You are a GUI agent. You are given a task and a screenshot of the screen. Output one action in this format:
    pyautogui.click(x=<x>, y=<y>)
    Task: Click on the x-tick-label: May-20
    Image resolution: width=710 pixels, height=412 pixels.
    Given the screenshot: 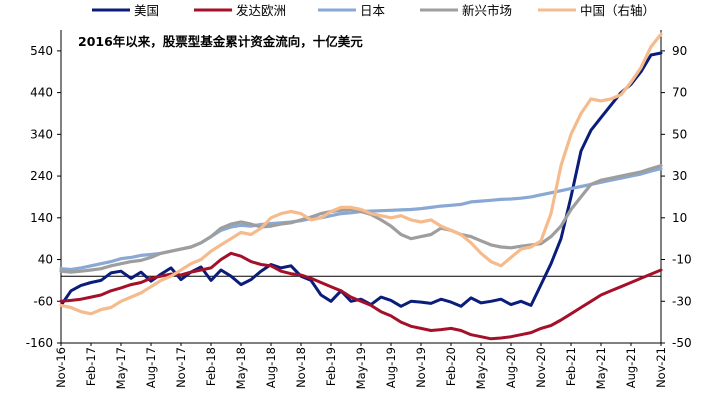 What is the action you would take?
    pyautogui.click(x=481, y=368)
    